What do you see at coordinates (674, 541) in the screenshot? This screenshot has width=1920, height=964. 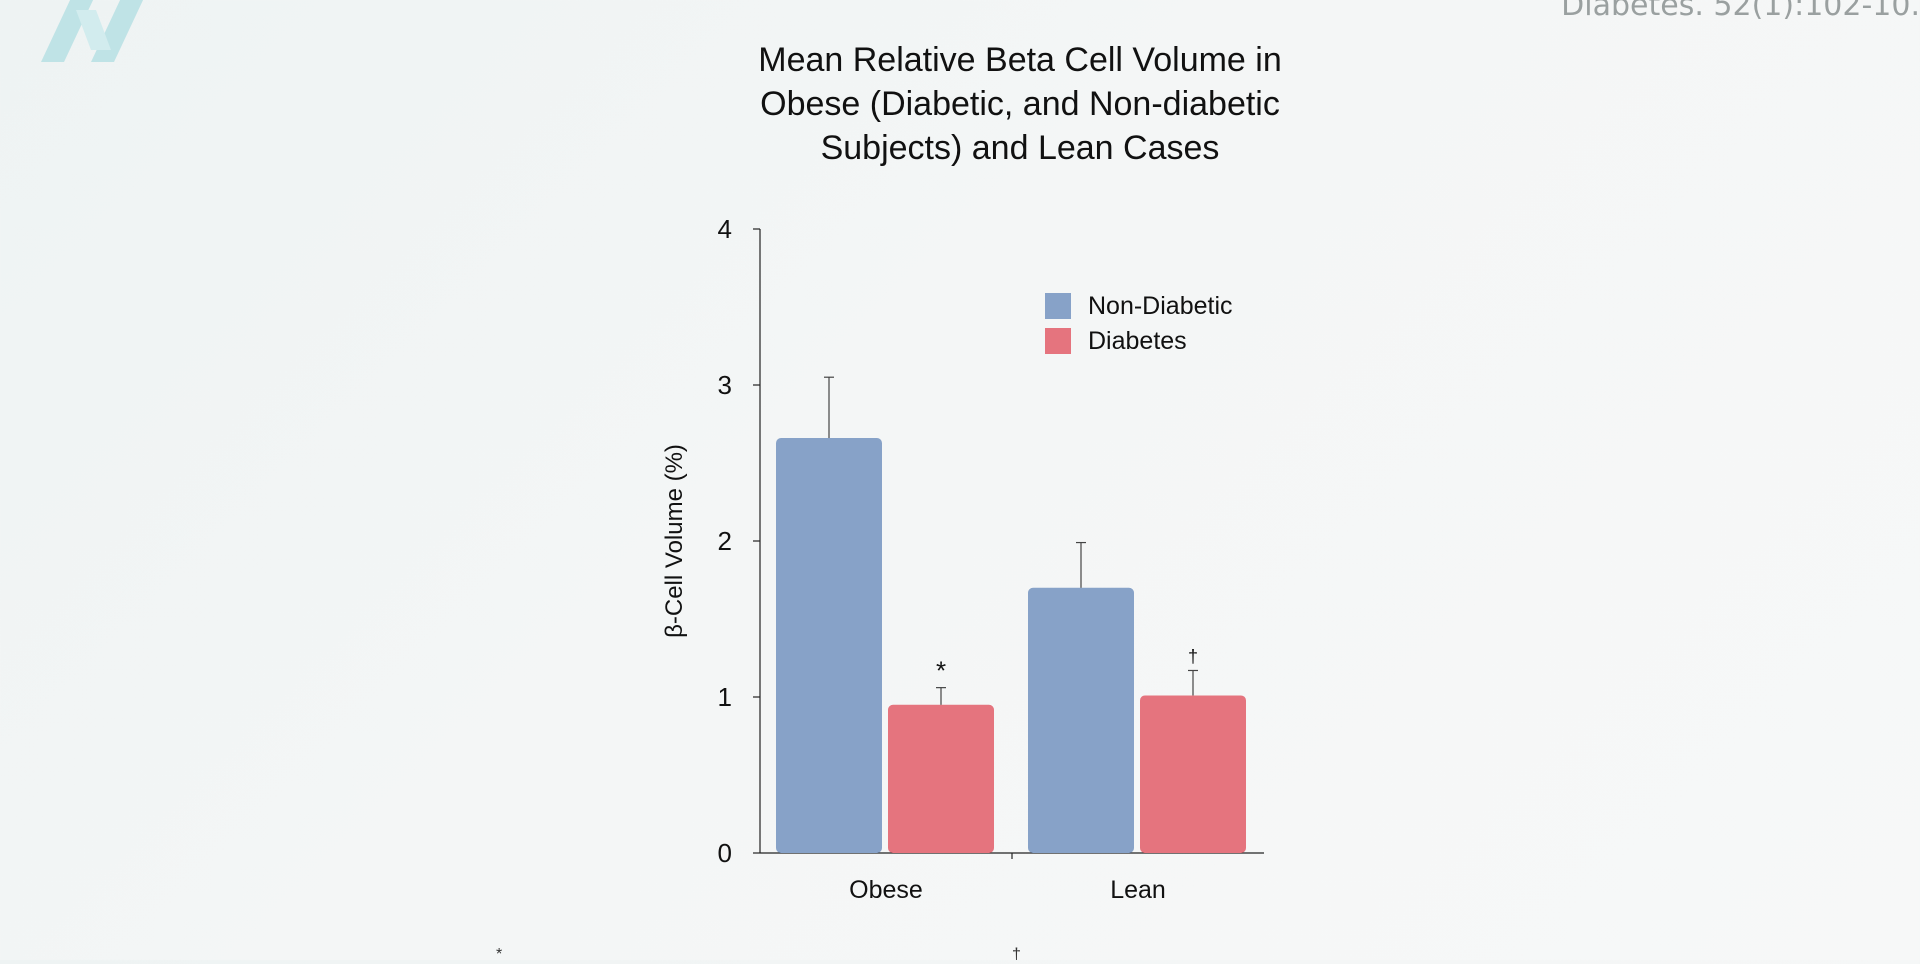 I see `y-axis-label: β-Cell Volume (%)` at bounding box center [674, 541].